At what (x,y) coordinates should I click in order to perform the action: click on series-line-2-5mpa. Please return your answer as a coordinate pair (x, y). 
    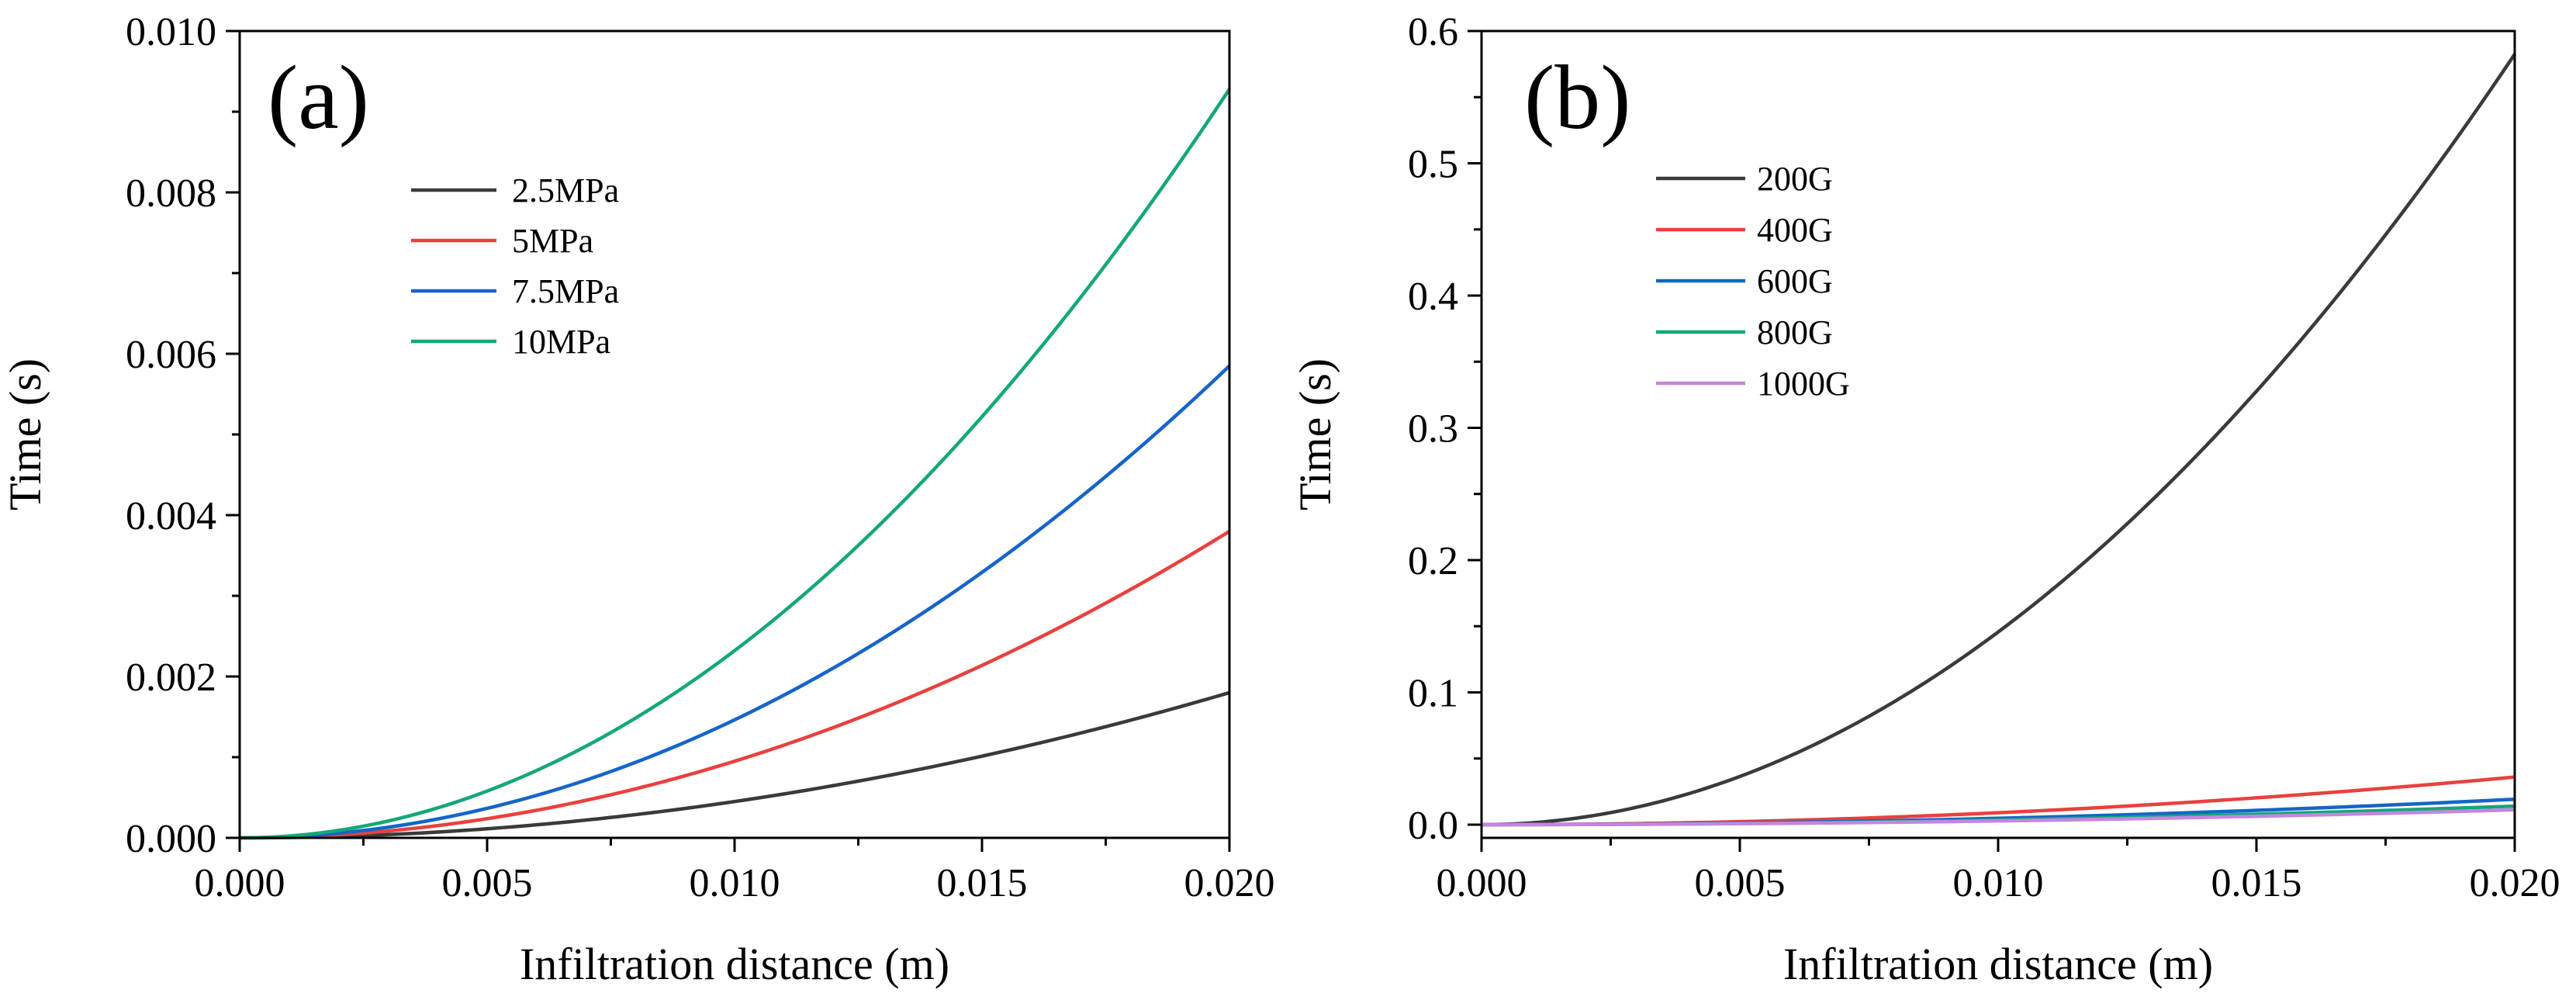
    Looking at the image, I should click on (734, 765).